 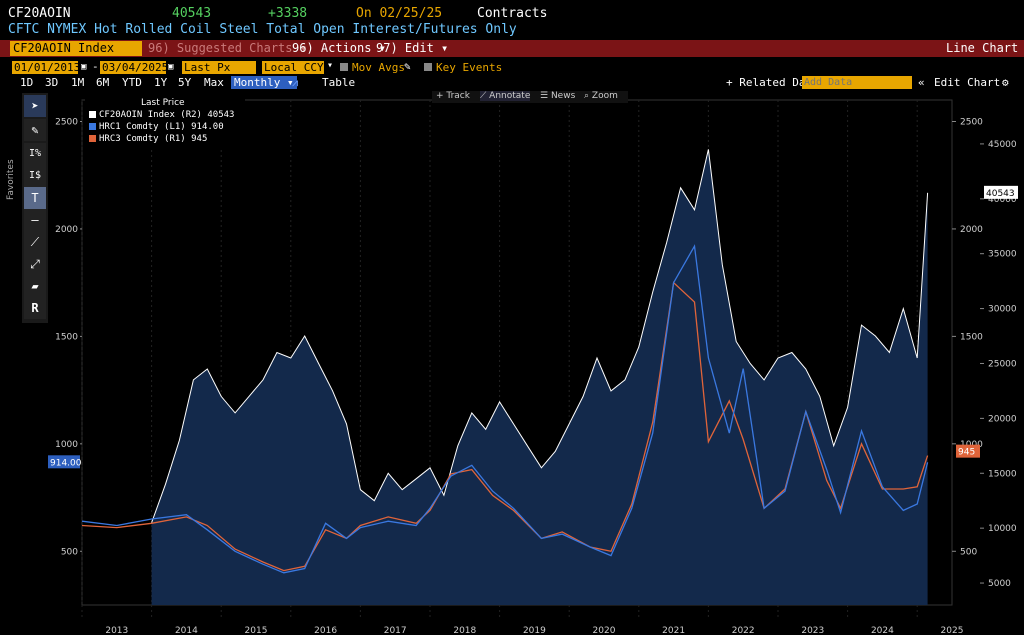 What do you see at coordinates (35, 154) in the screenshot?
I see `percent-icon: I%` at bounding box center [35, 154].